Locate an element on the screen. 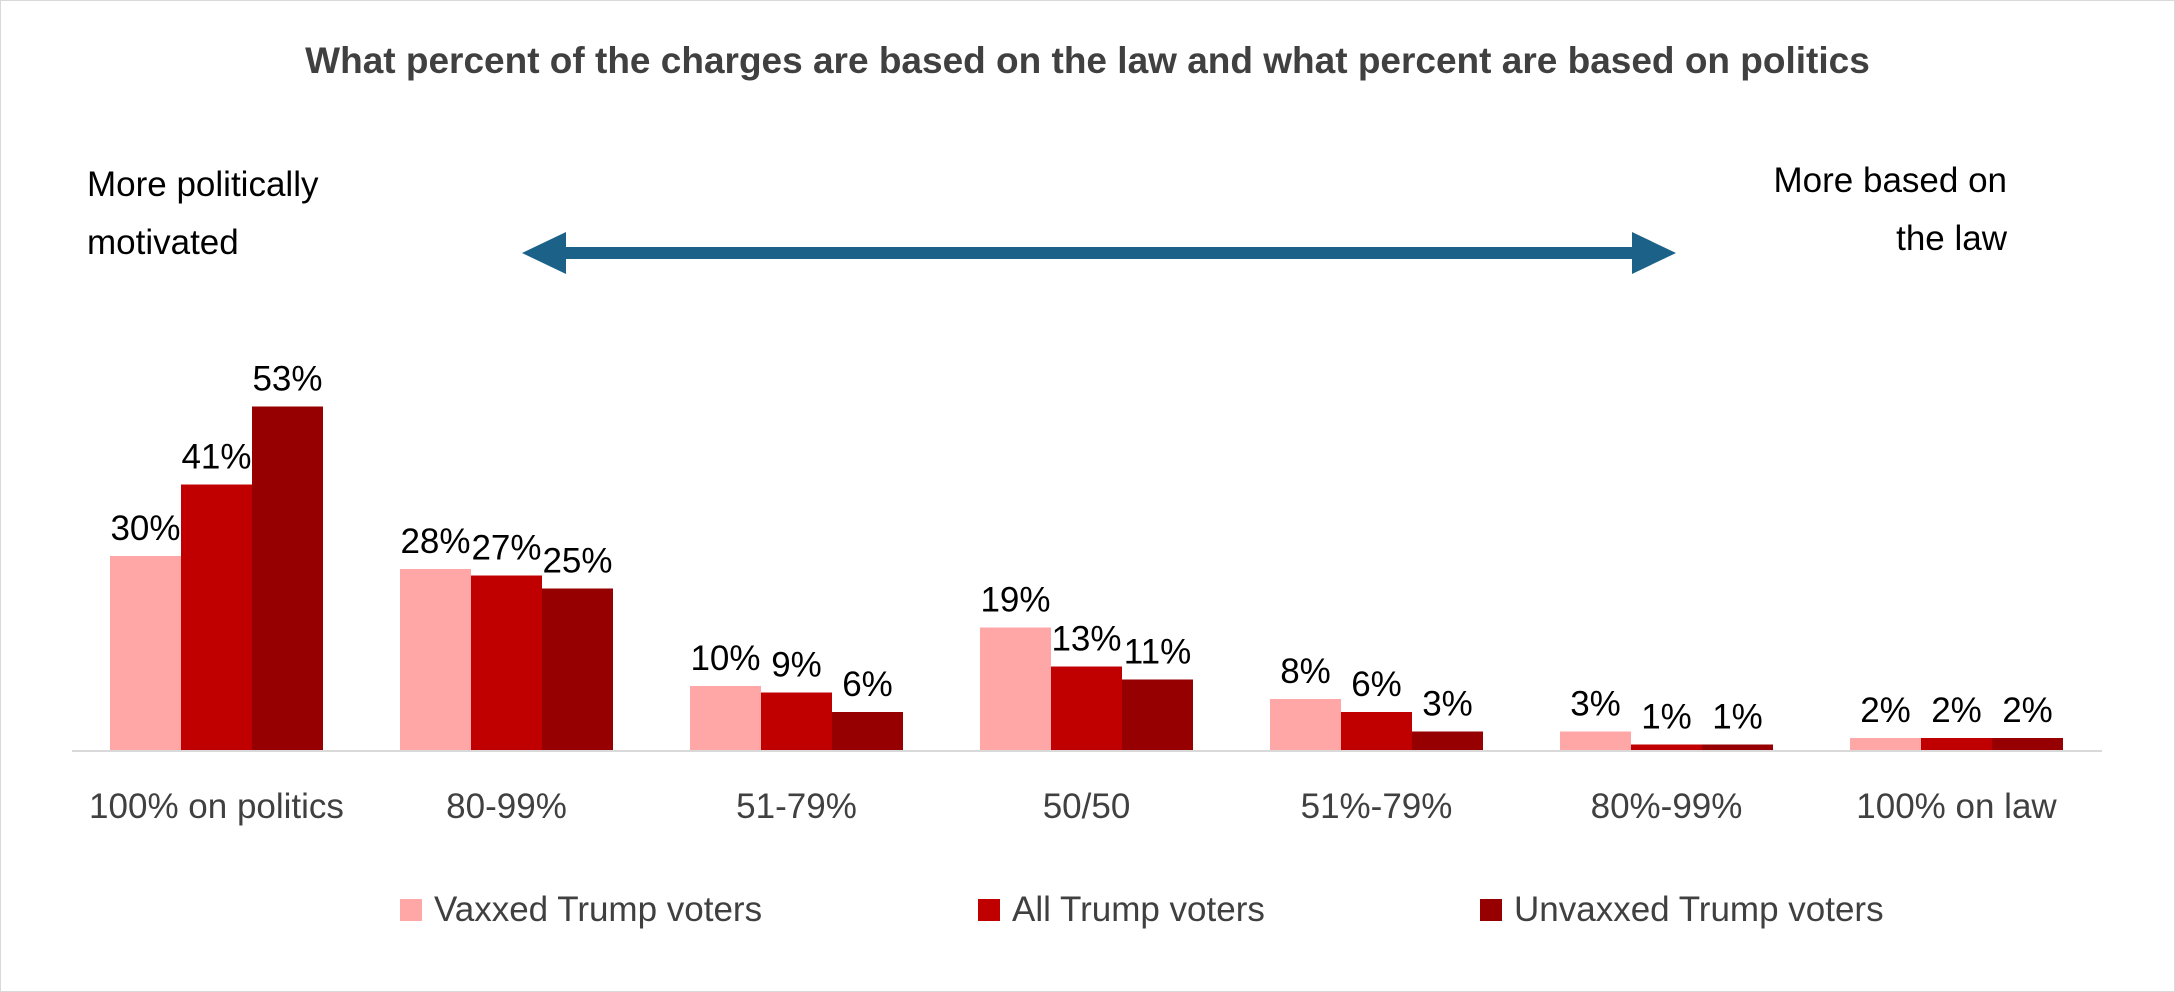  data-label-3-5: 3% is located at coordinates (1447, 704).